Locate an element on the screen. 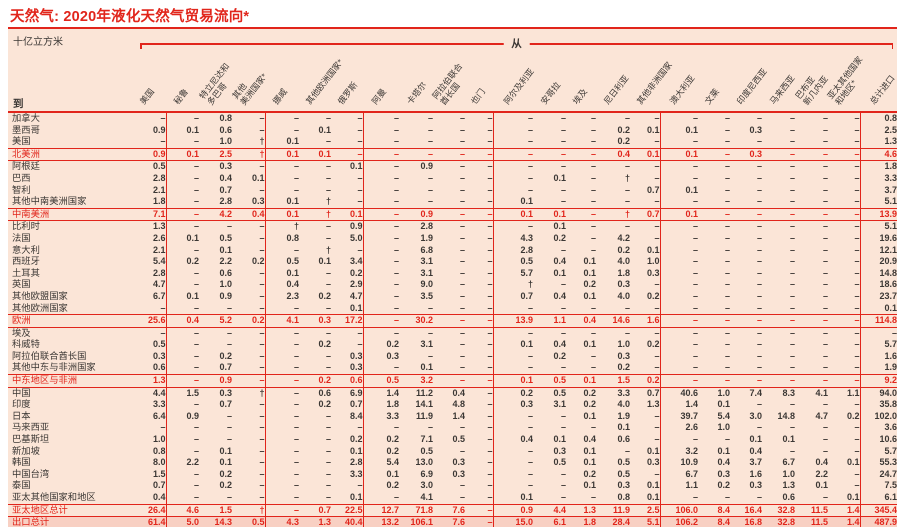  column-header-label: 总计进口 is located at coordinates (882, 90).